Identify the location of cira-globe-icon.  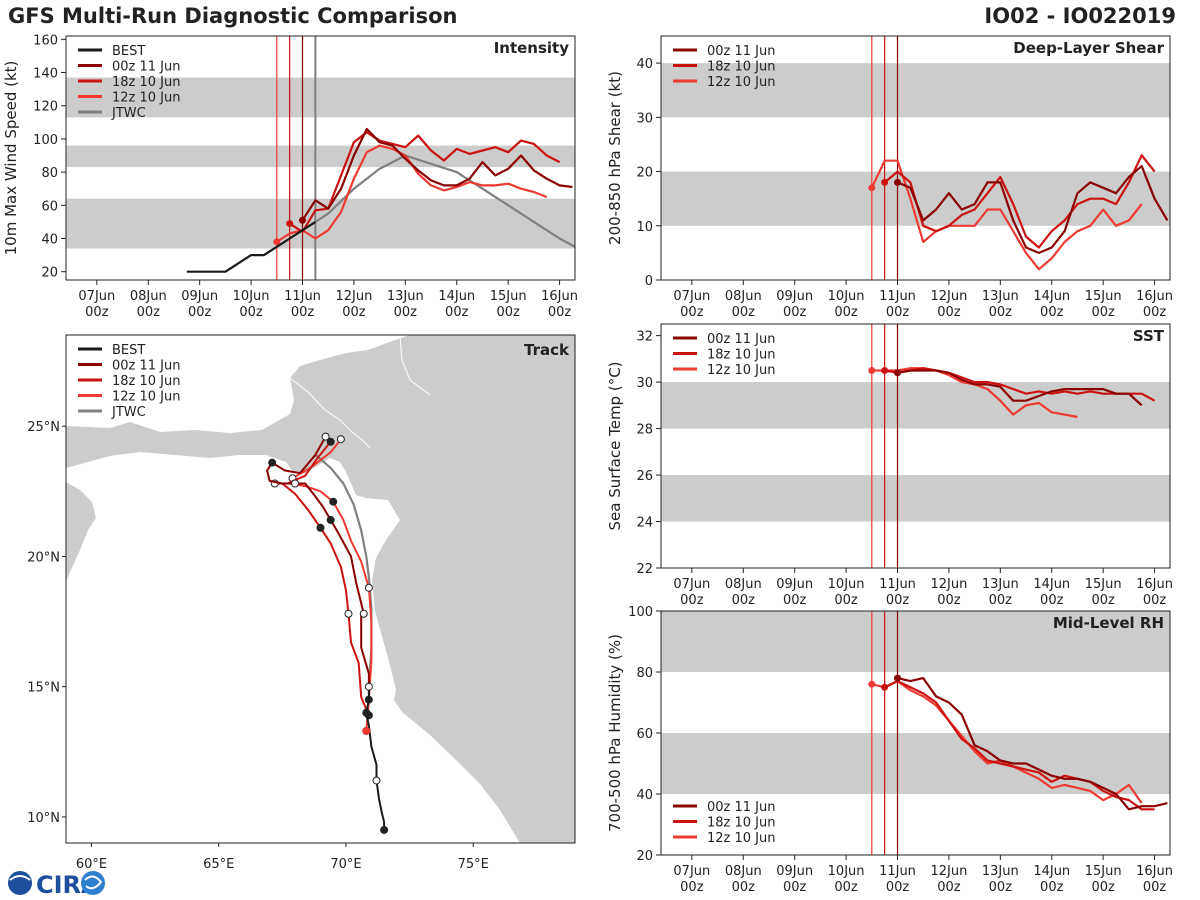
(20, 883).